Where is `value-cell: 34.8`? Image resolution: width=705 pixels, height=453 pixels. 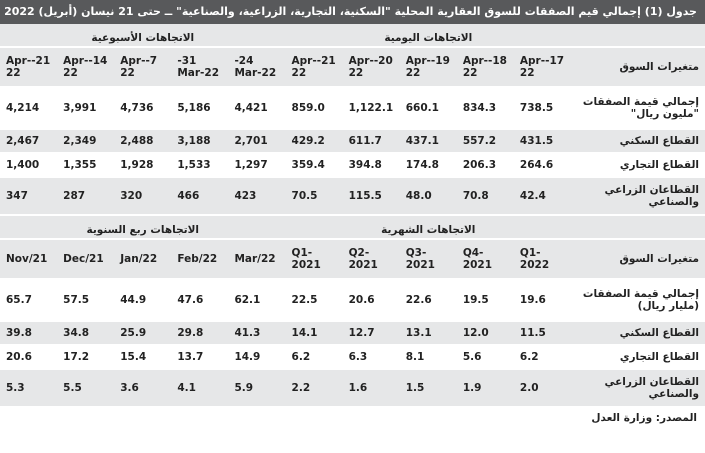 value-cell: 34.8 is located at coordinates (86, 333).